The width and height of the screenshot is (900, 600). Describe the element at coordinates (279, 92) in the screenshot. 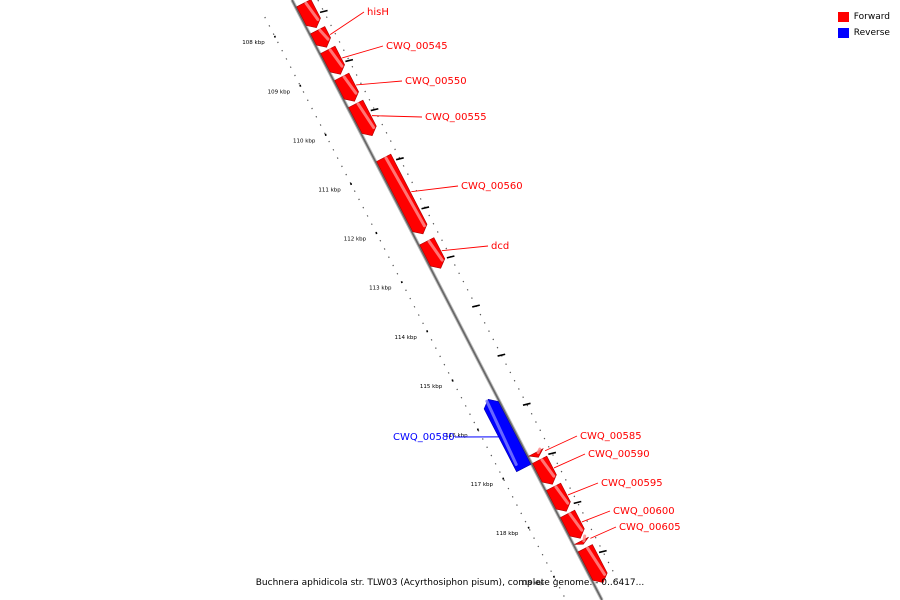

I see `tick-label: 109 kbp` at that location.